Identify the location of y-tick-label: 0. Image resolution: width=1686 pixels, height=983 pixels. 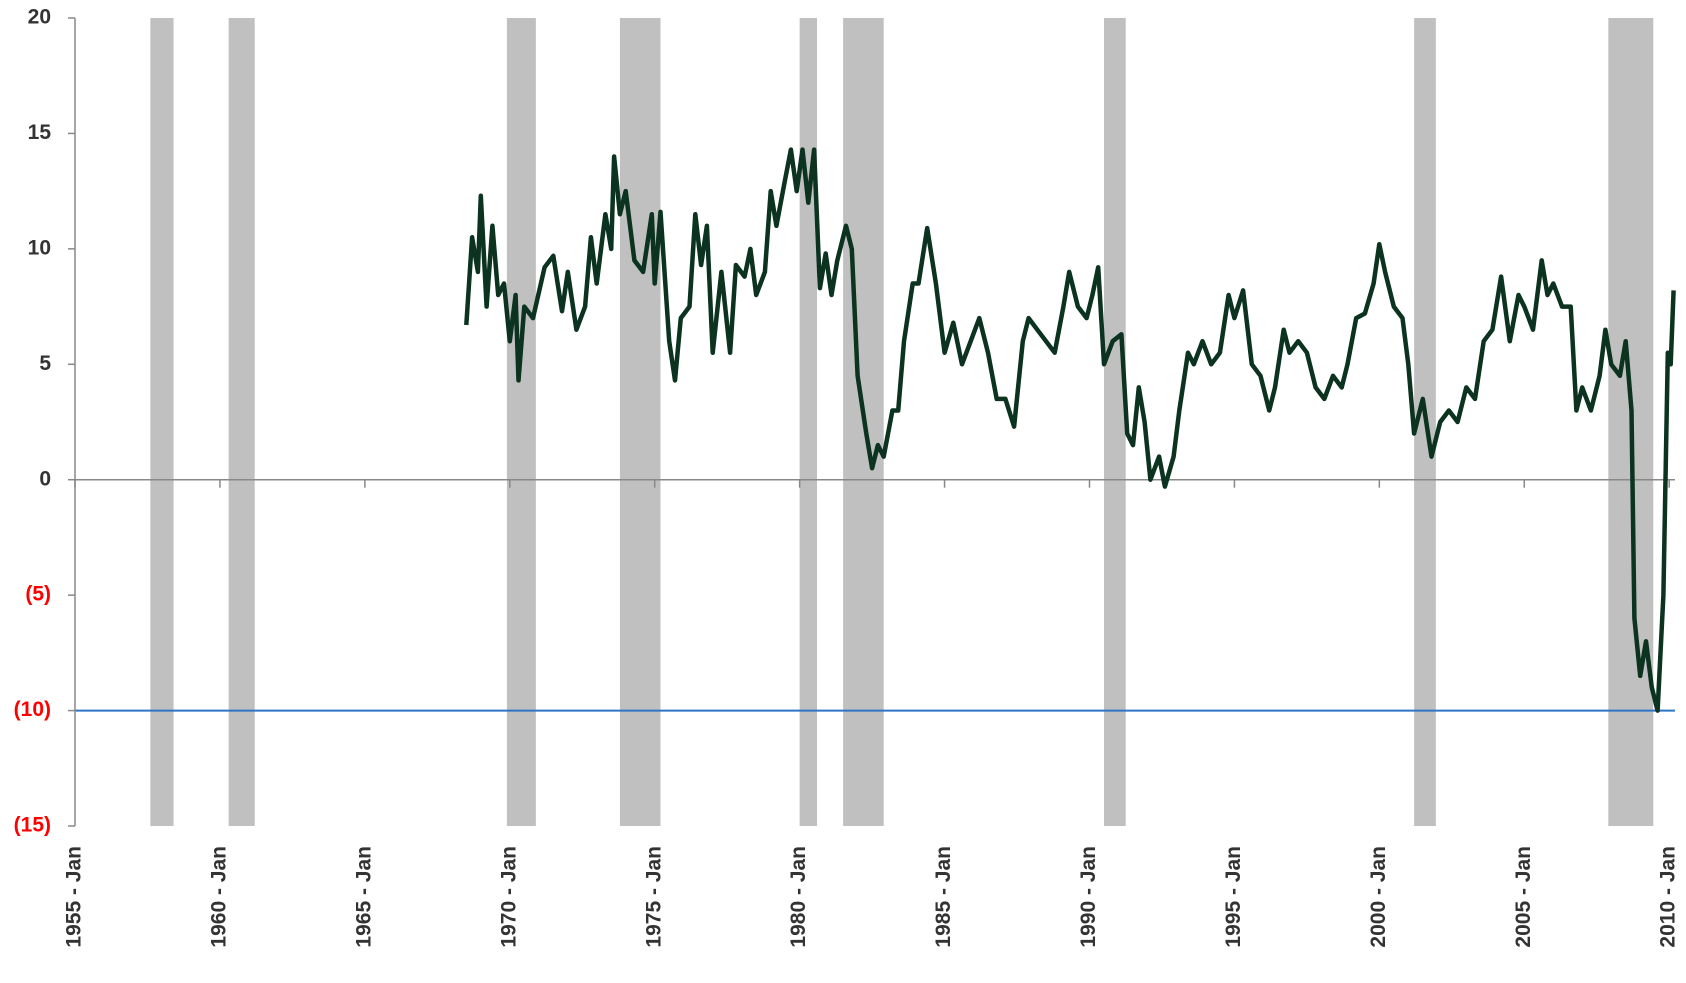
(45, 478).